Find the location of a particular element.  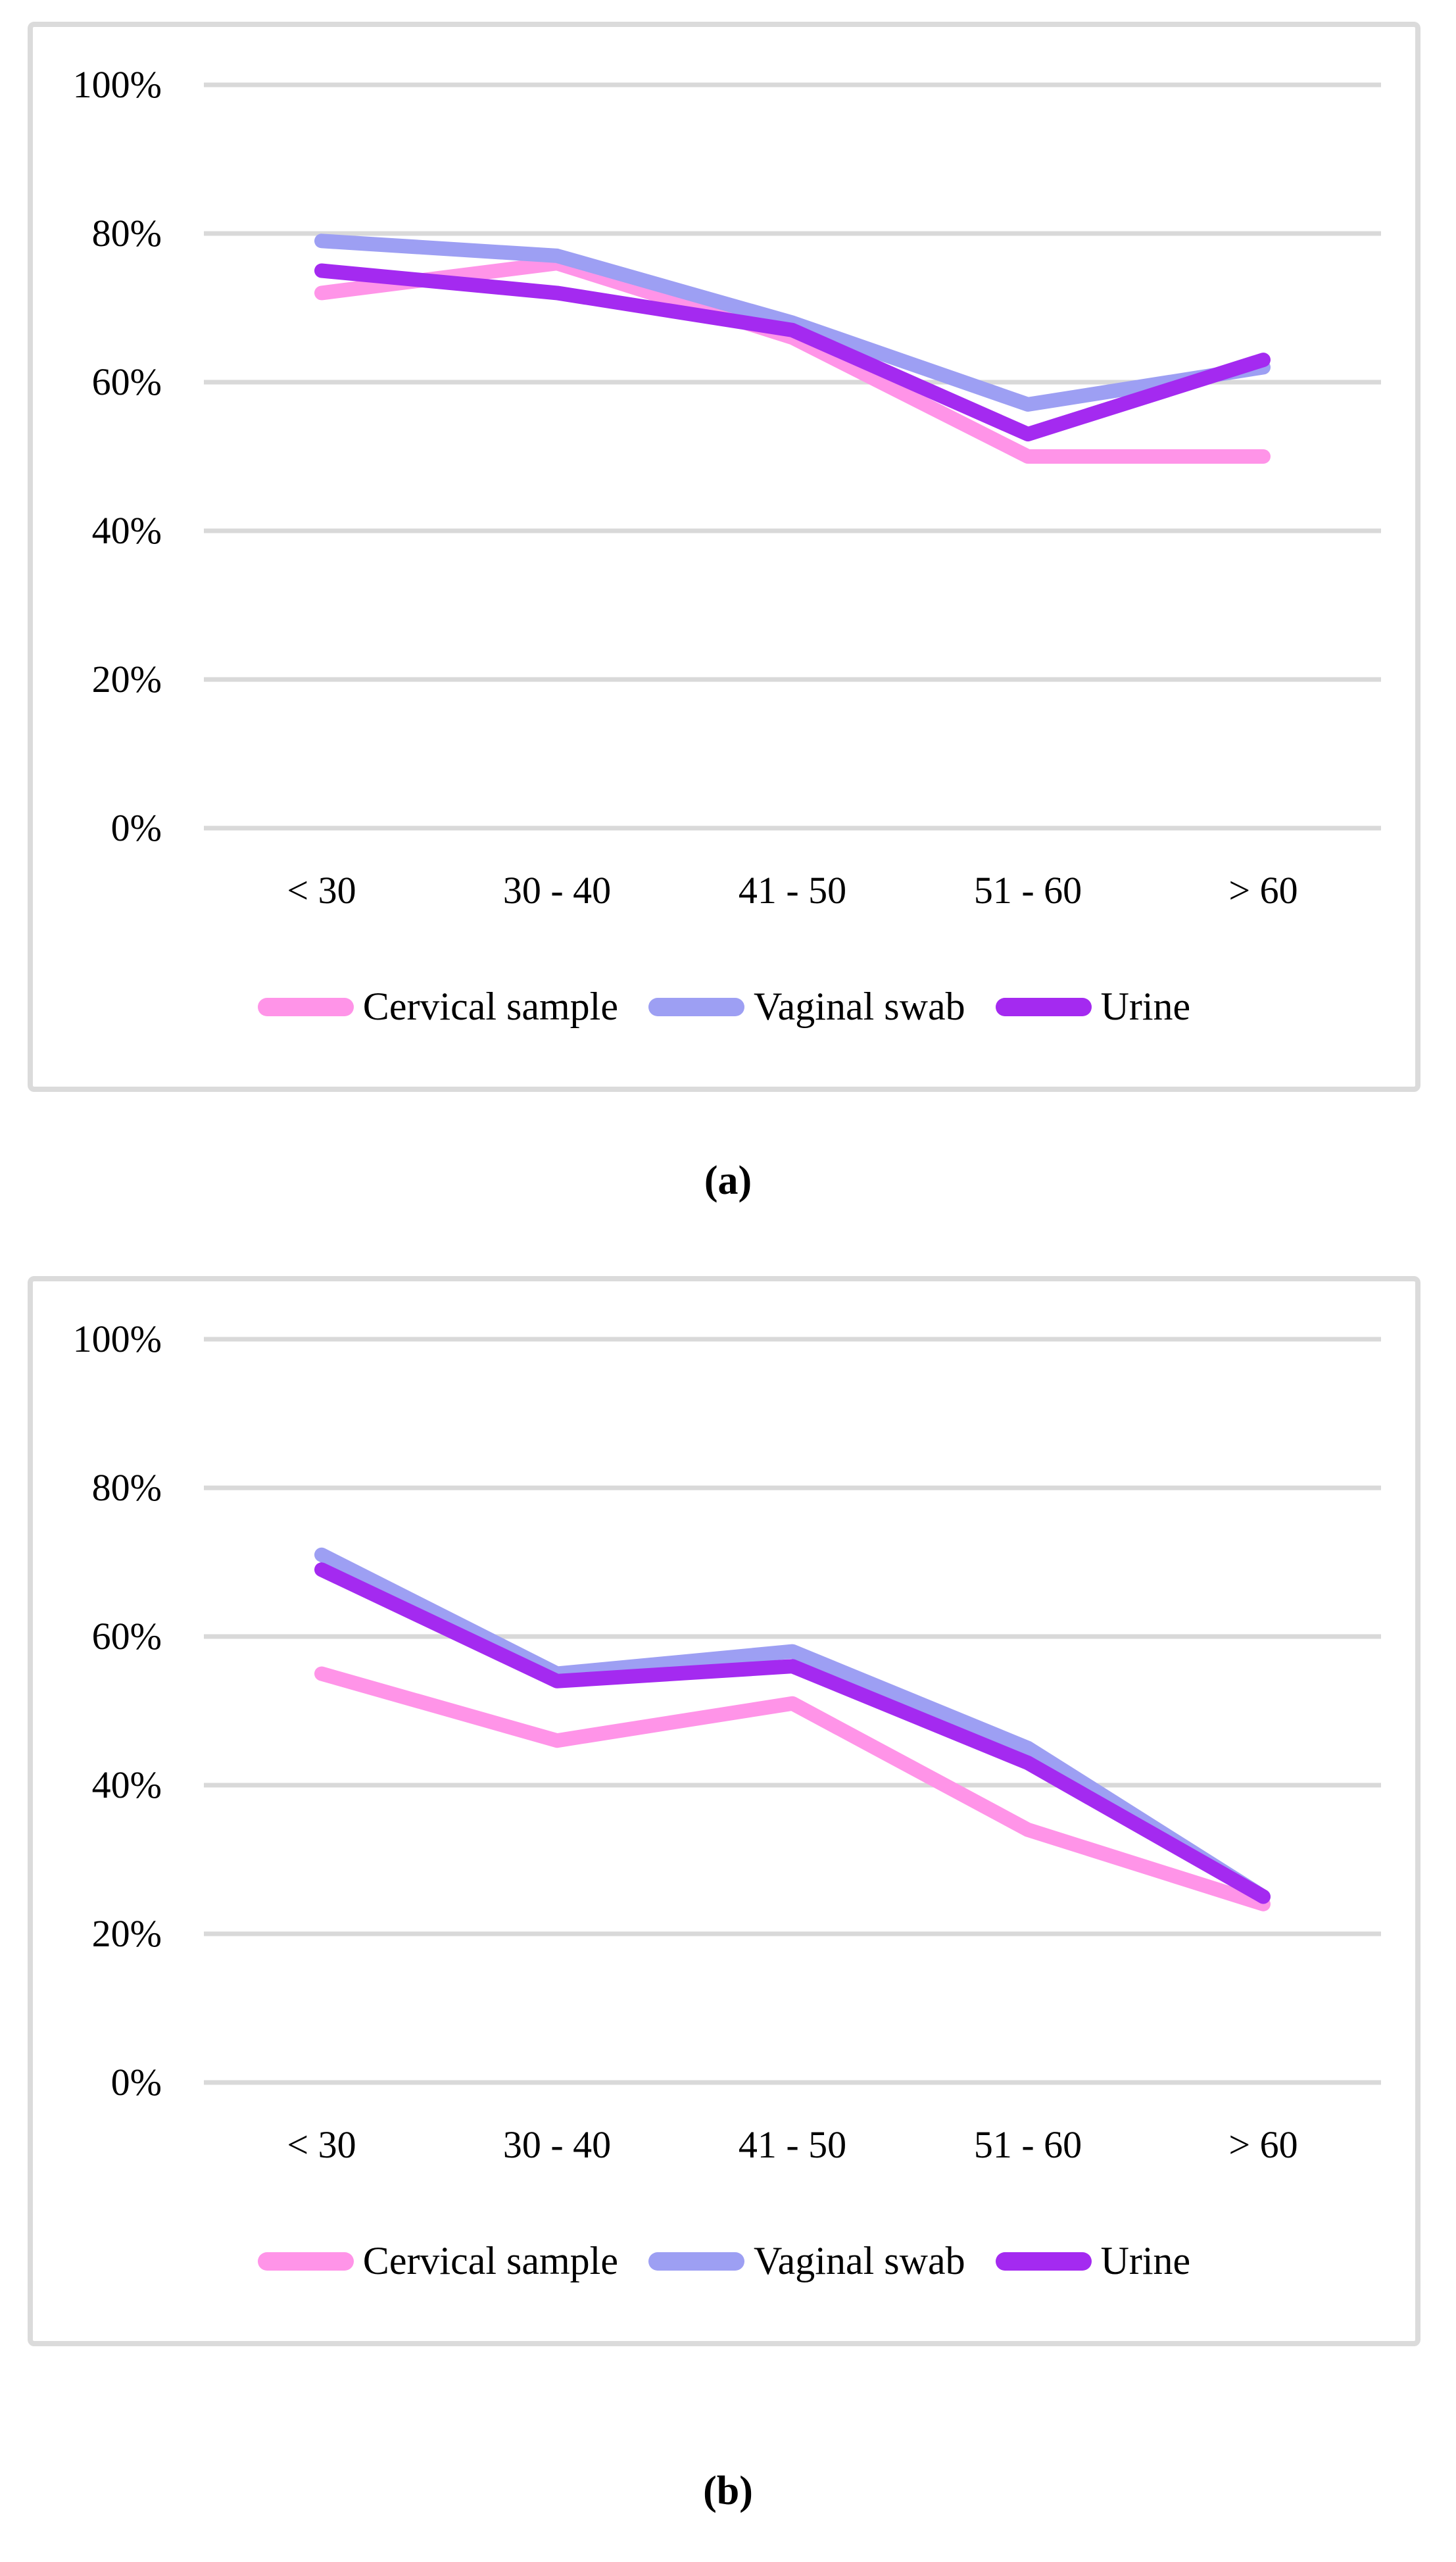

caption-b: (b) is located at coordinates (728, 2491).